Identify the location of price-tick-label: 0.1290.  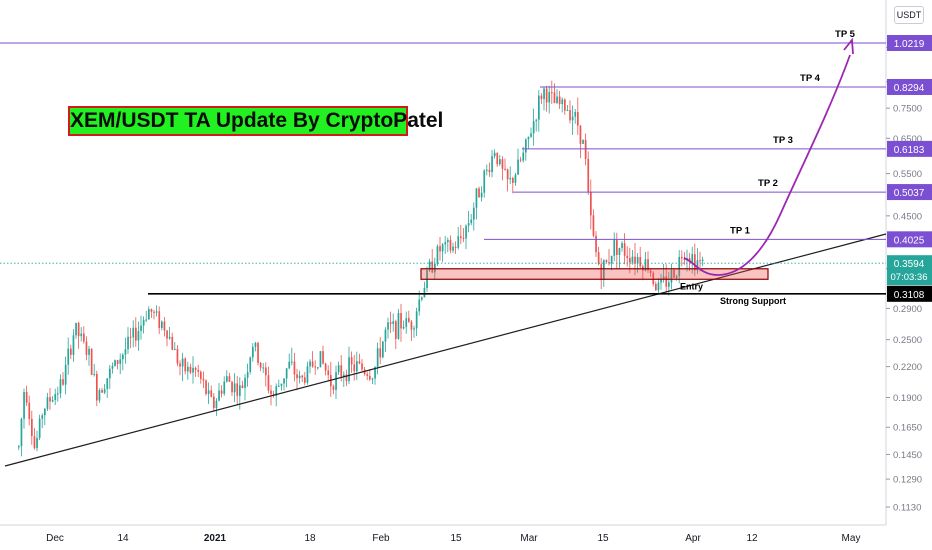
(907, 480).